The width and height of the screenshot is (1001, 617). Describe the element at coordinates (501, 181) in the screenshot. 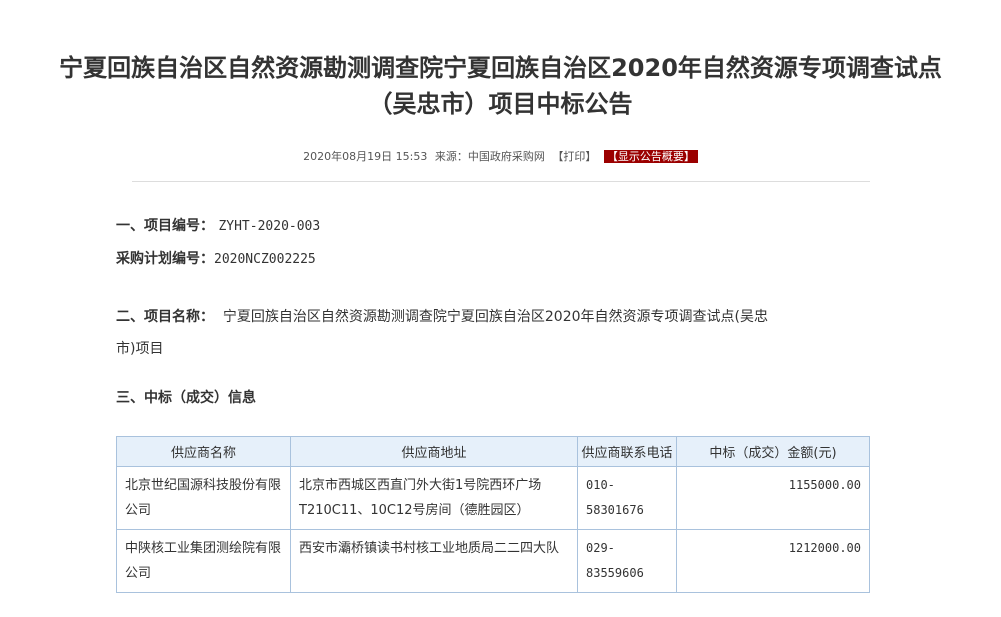

I see `divider` at that location.